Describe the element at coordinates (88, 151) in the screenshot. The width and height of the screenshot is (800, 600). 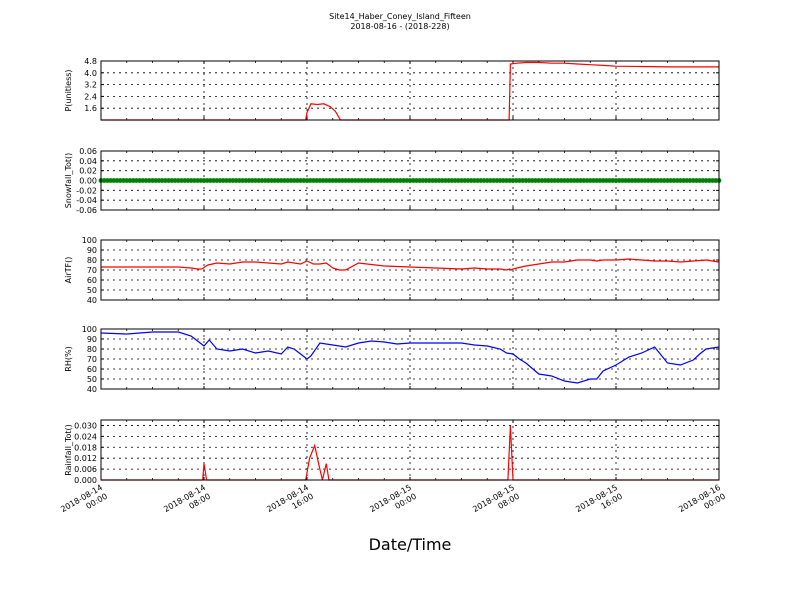
I see `y-tick-label: 0.06` at that location.